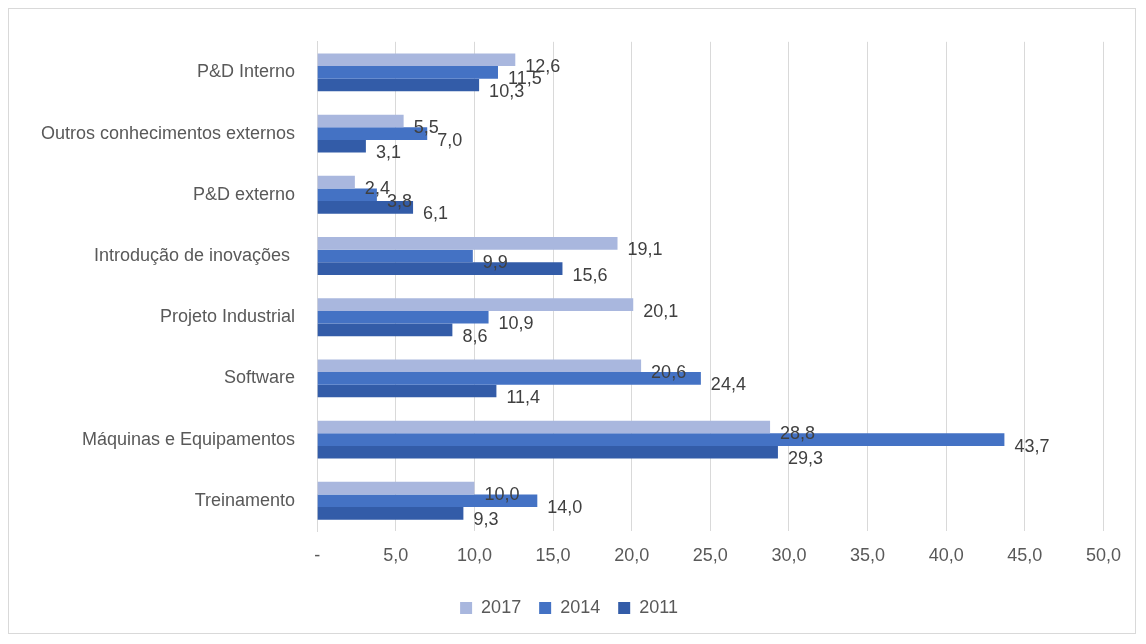 Image resolution: width=1146 pixels, height=644 pixels. I want to click on data-label: 10,0, so click(502, 494).